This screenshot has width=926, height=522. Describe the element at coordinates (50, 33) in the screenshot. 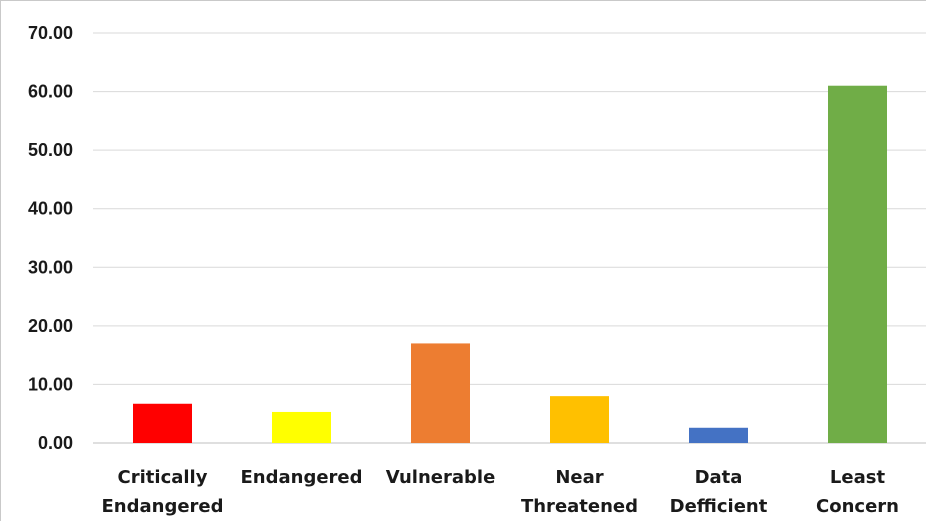

I see `y-tick-label: 70.00` at that location.